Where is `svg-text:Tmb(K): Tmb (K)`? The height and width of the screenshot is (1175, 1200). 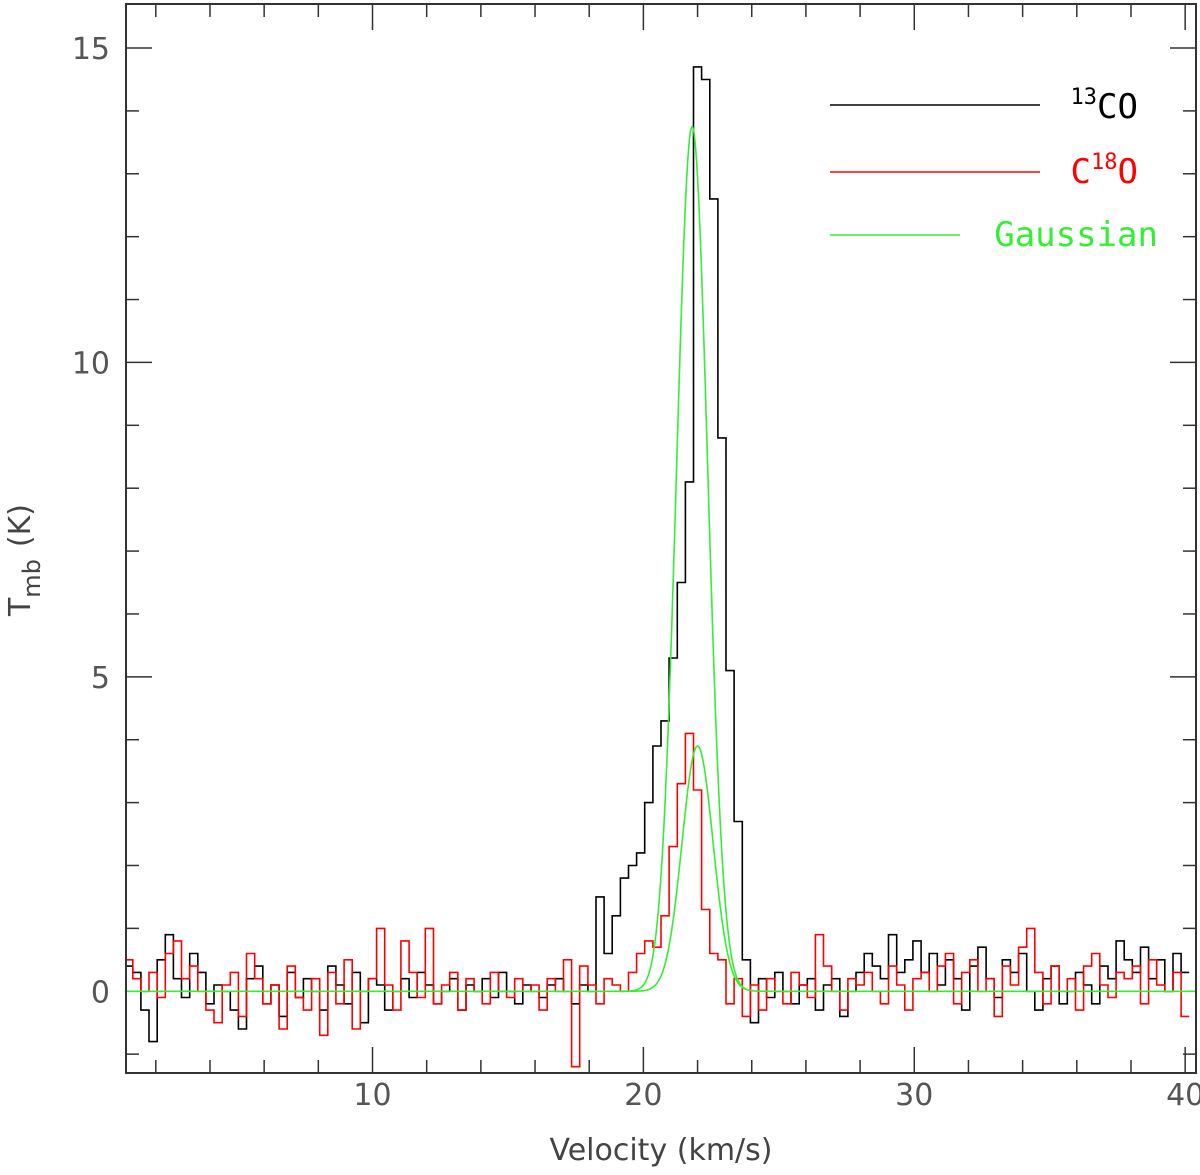
svg-text:Tmb(K): Tmb (K) is located at coordinates (24, 560).